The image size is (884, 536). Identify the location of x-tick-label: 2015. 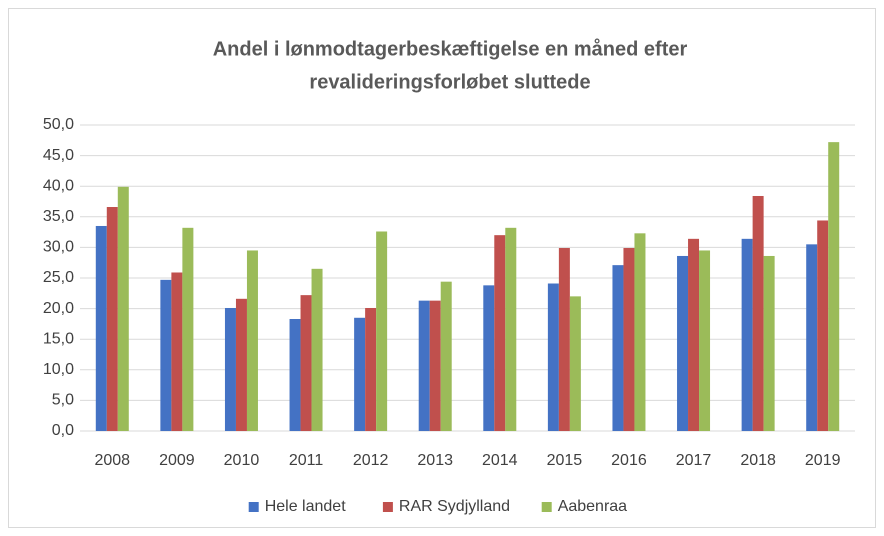
(565, 460).